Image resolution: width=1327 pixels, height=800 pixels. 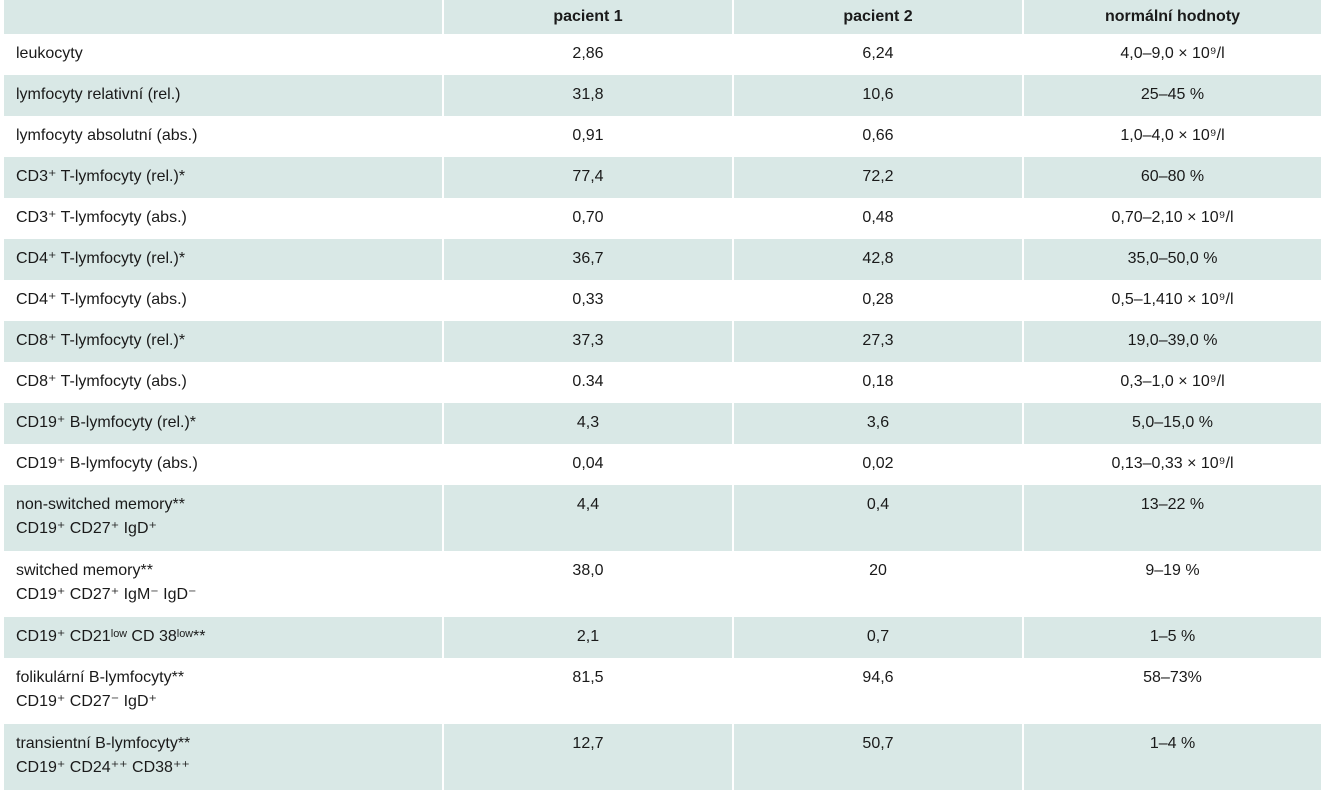 I want to click on label-cell: CD4⁺ T-lymfocyty (rel.)*, so click(x=222, y=259).